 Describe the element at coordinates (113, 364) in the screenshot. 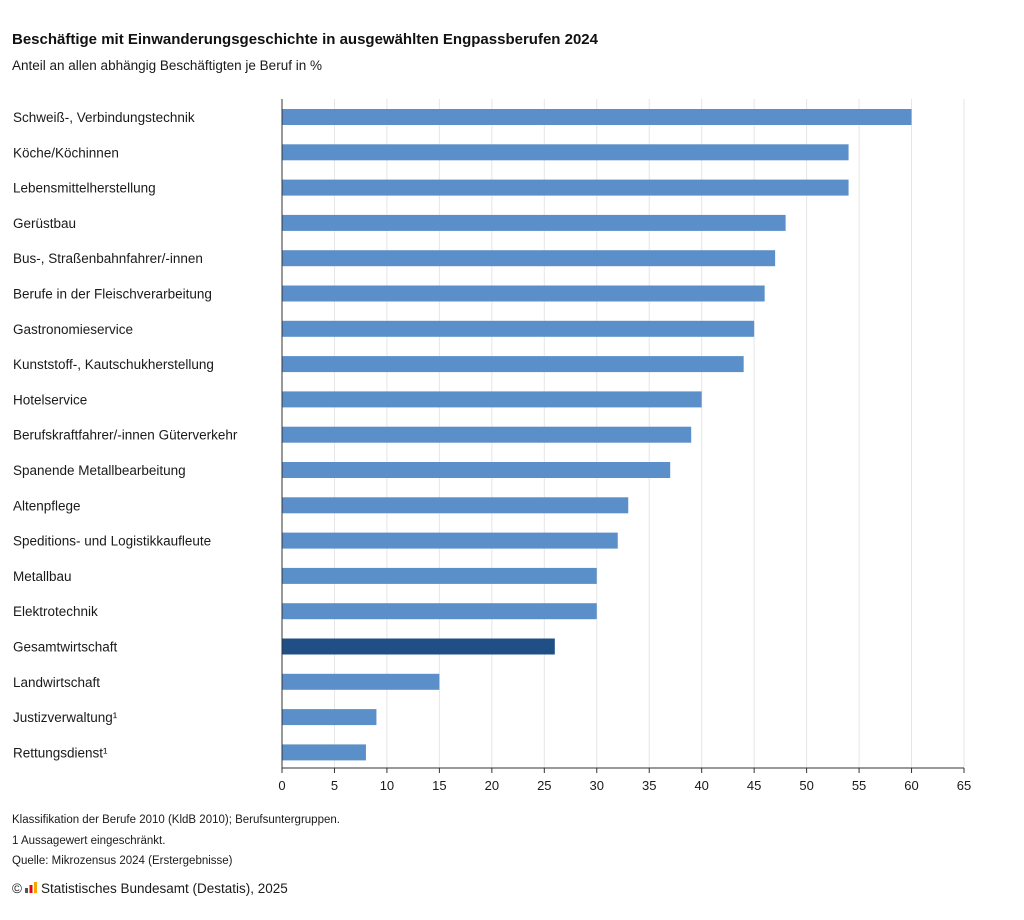

I see `category-label: Kunststoff-, Kautschukherstellung` at that location.